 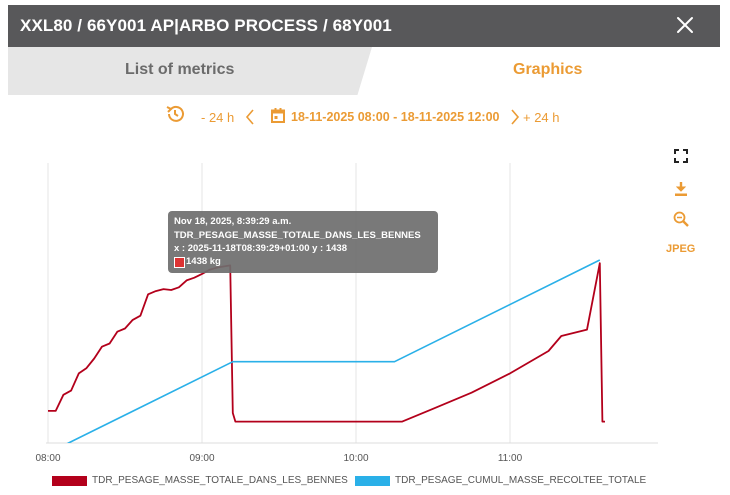 What do you see at coordinates (175, 114) in the screenshot?
I see `history-icon` at bounding box center [175, 114].